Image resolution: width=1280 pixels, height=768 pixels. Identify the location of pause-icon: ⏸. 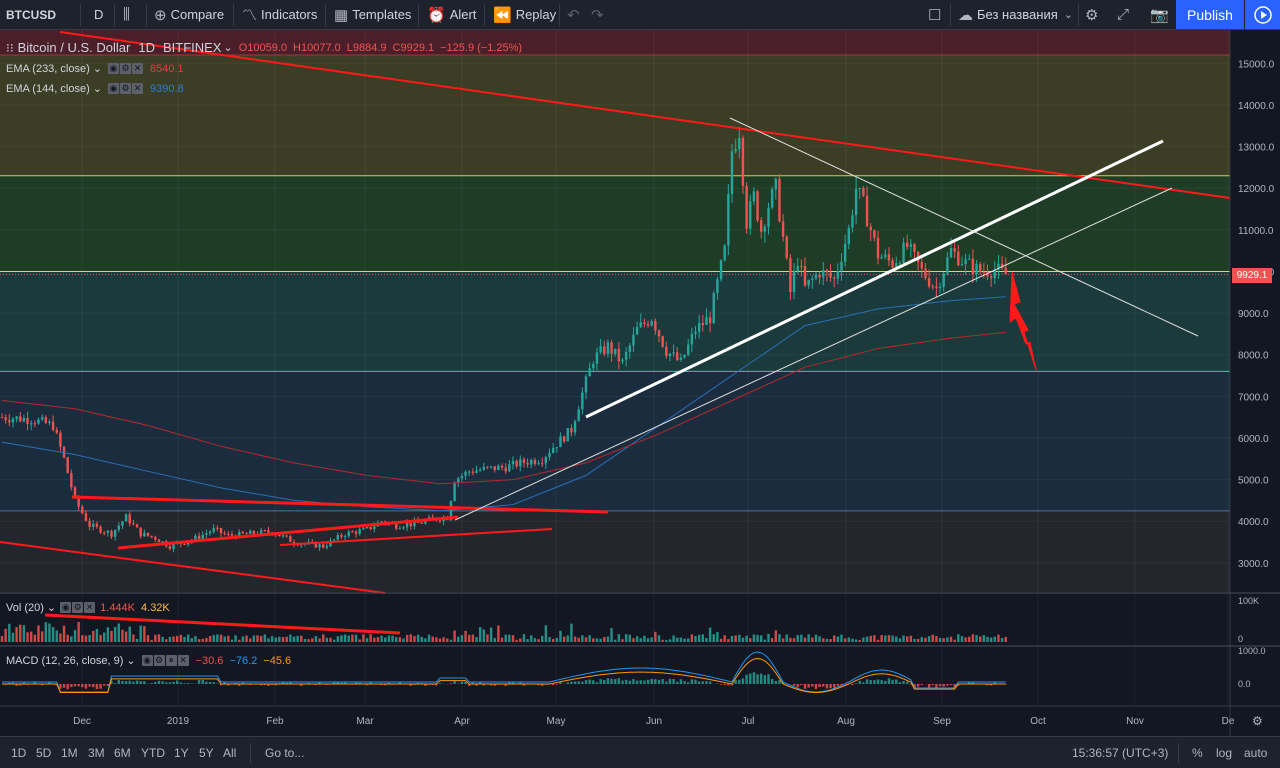
(171, 660).